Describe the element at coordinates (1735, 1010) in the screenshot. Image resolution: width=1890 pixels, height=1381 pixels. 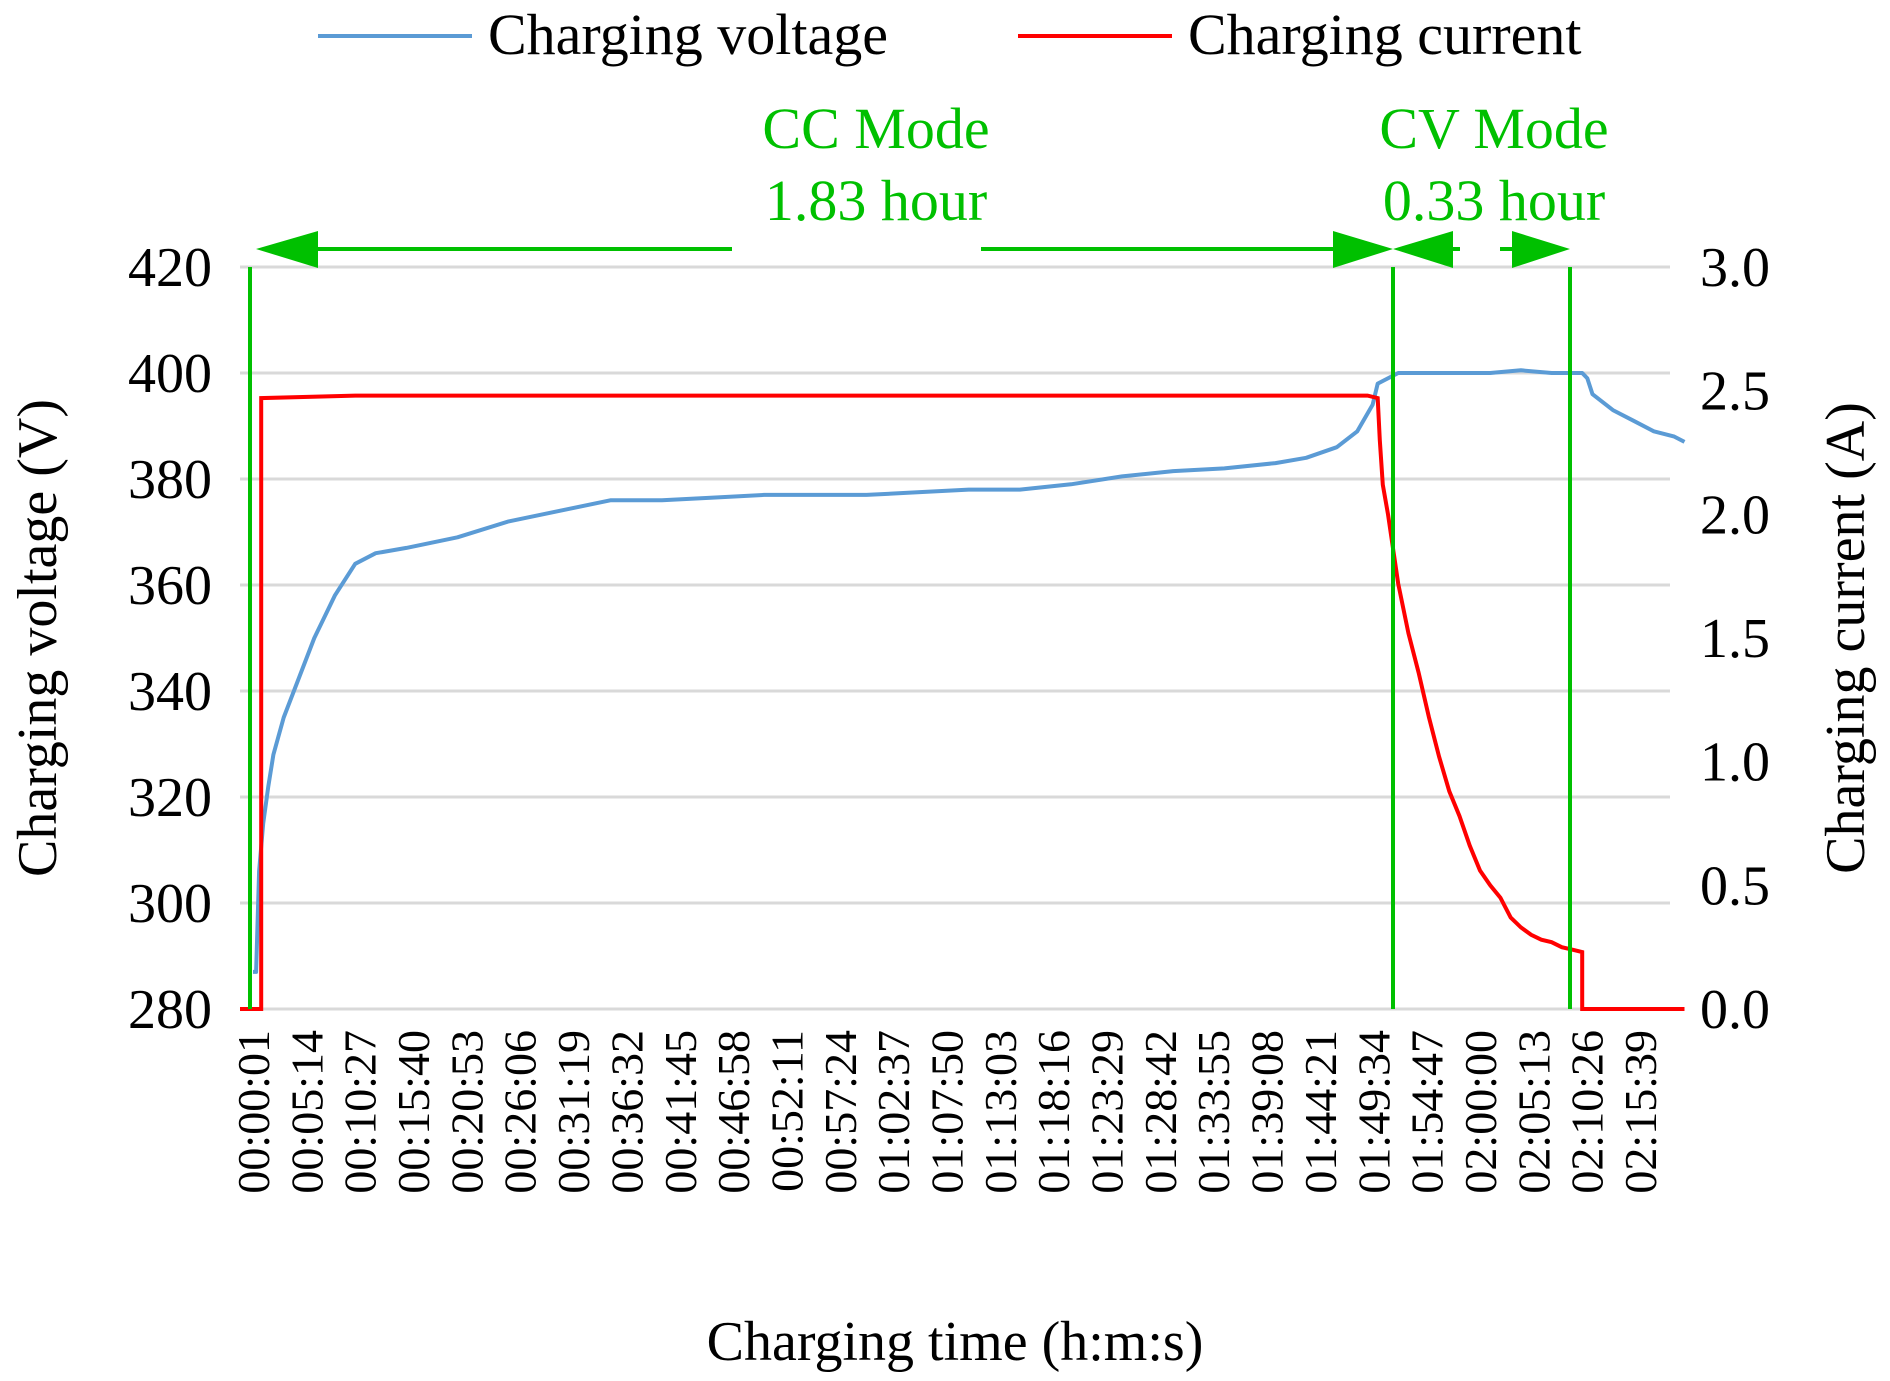
I see `y-right-tick-label: 0.0` at that location.